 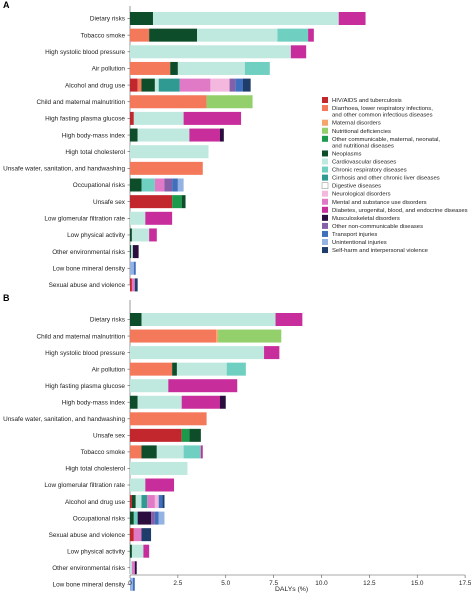 What do you see at coordinates (347, 154) in the screenshot?
I see `legend-label-5-0: Neoplasms` at bounding box center [347, 154].